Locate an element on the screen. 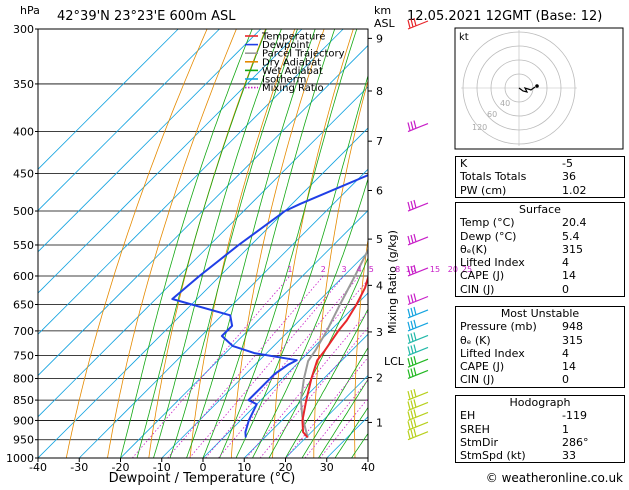 The image size is (629, 490). pressure-tick-label: 350 is located at coordinates (23, 84).